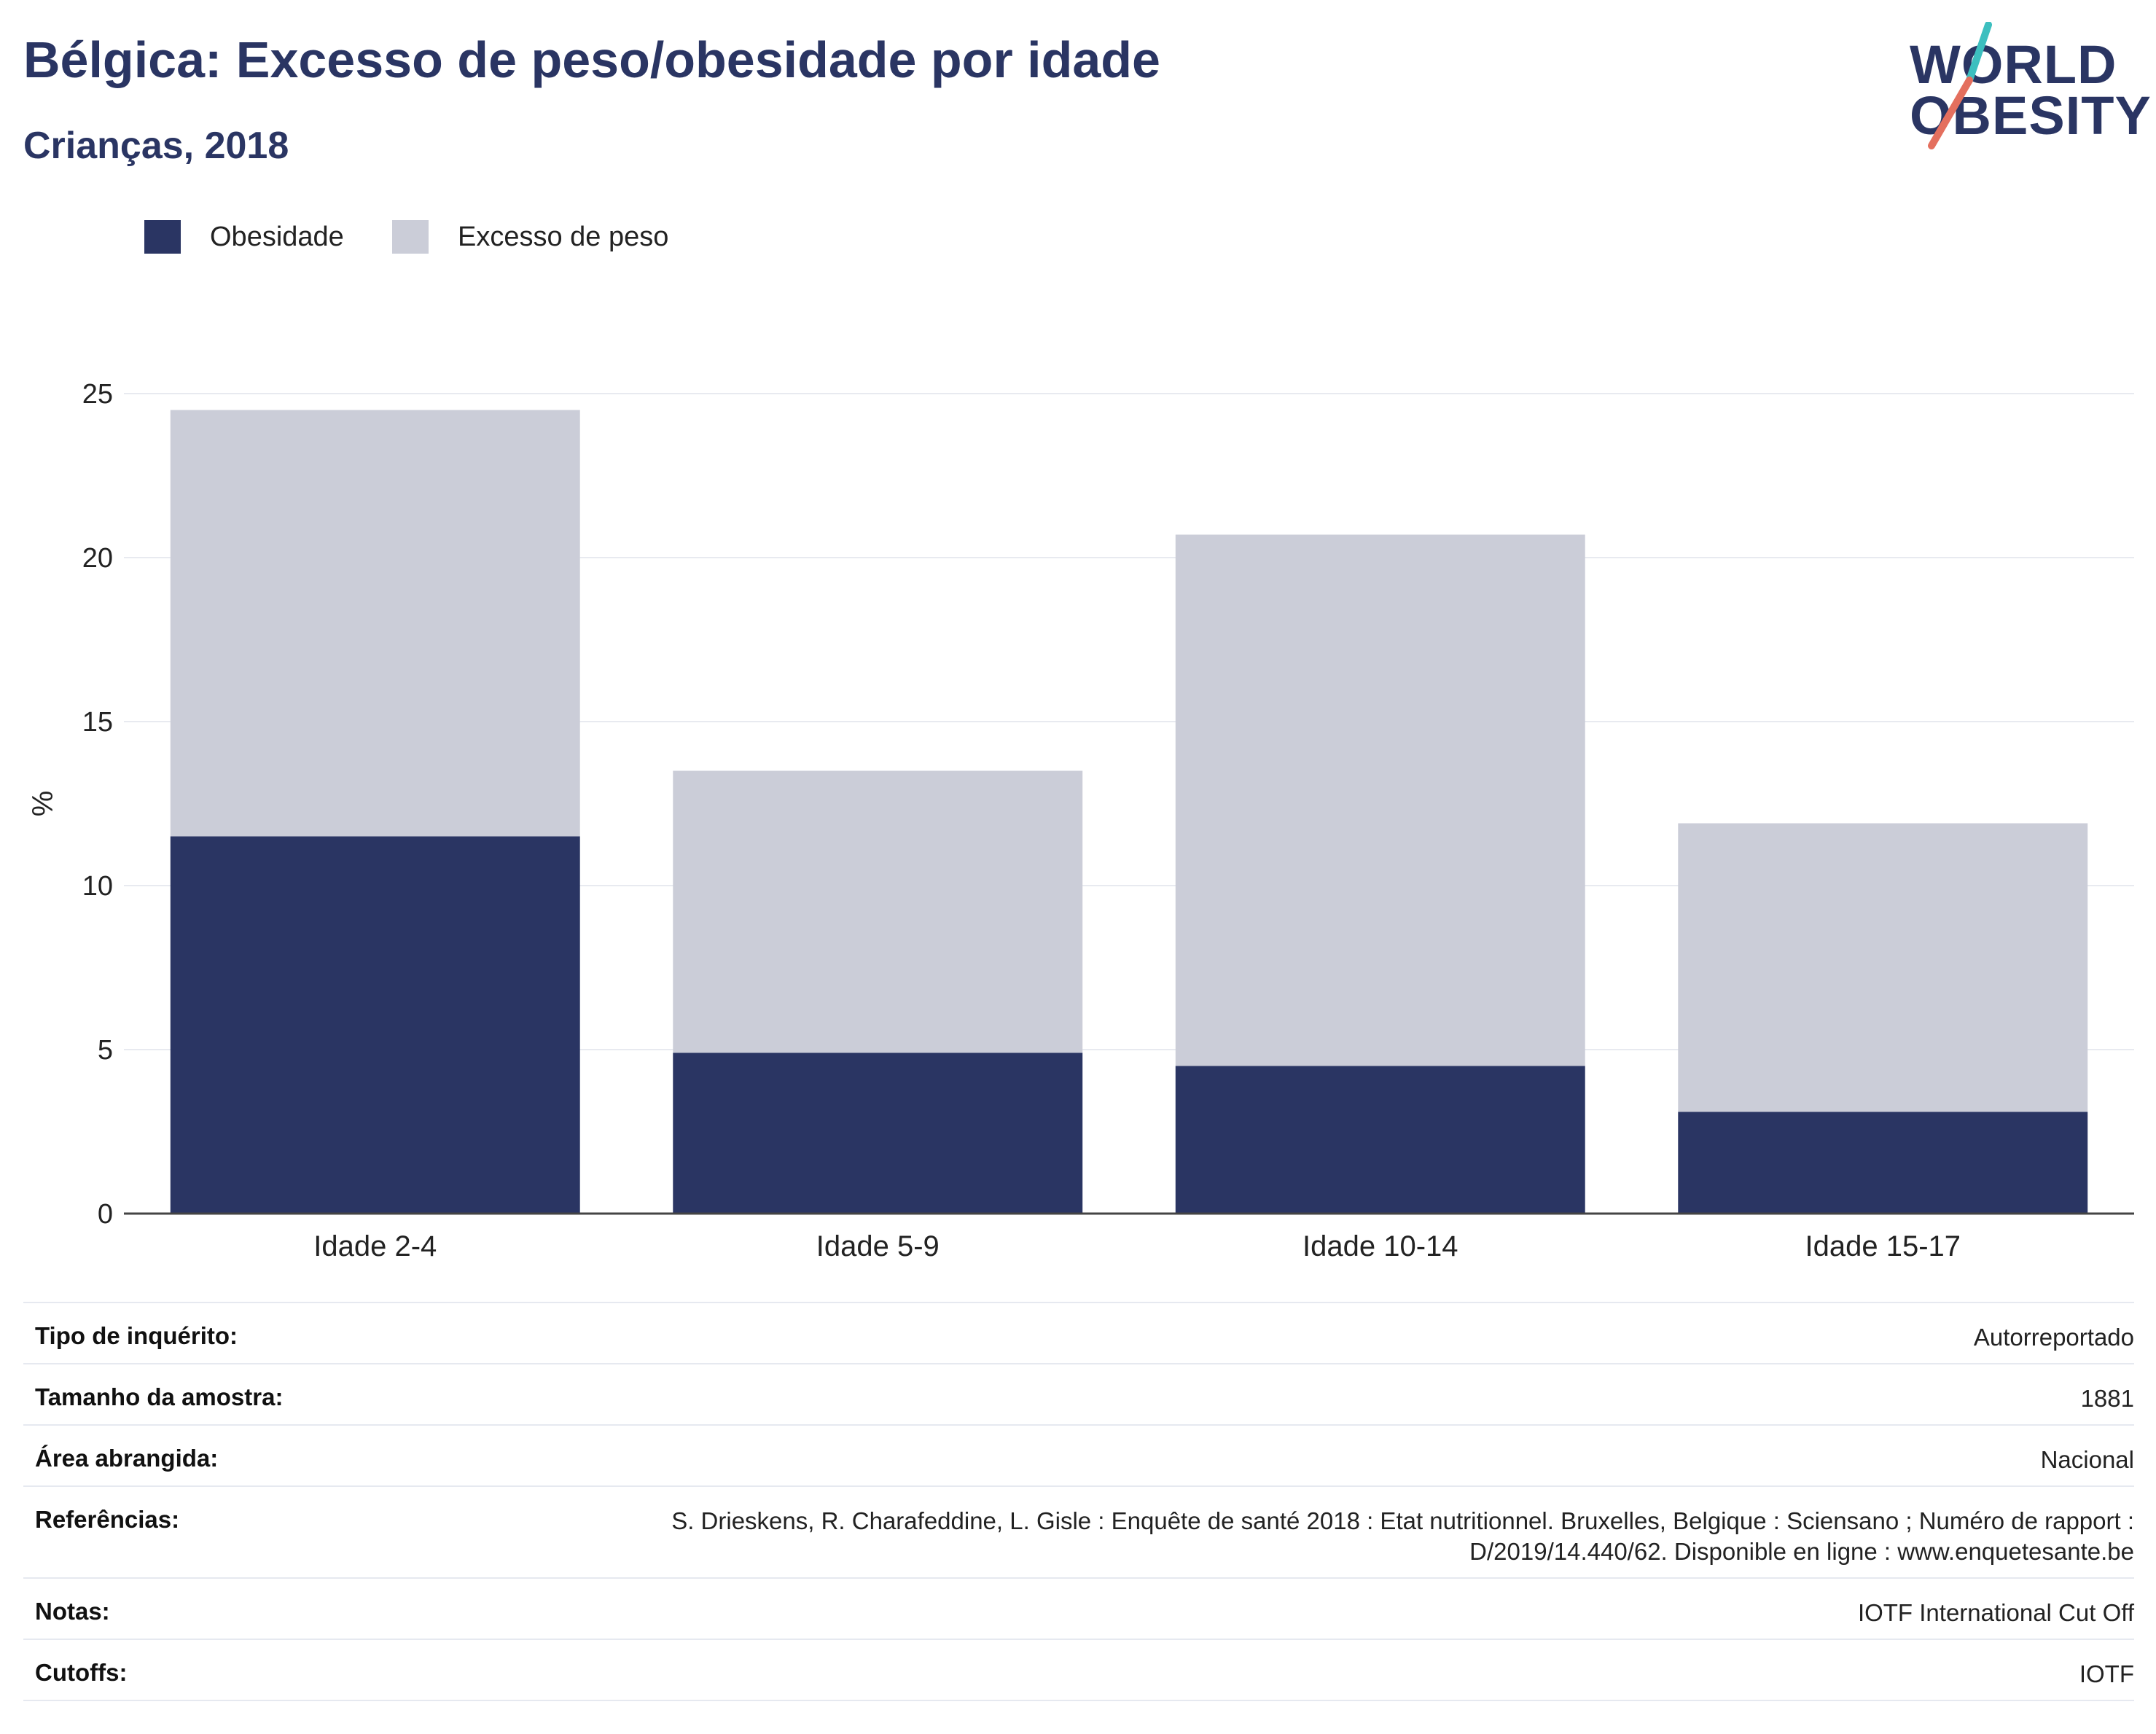 The width and height of the screenshot is (2156, 1734). Describe the element at coordinates (43, 804) in the screenshot. I see `y-axis-label: %` at that location.